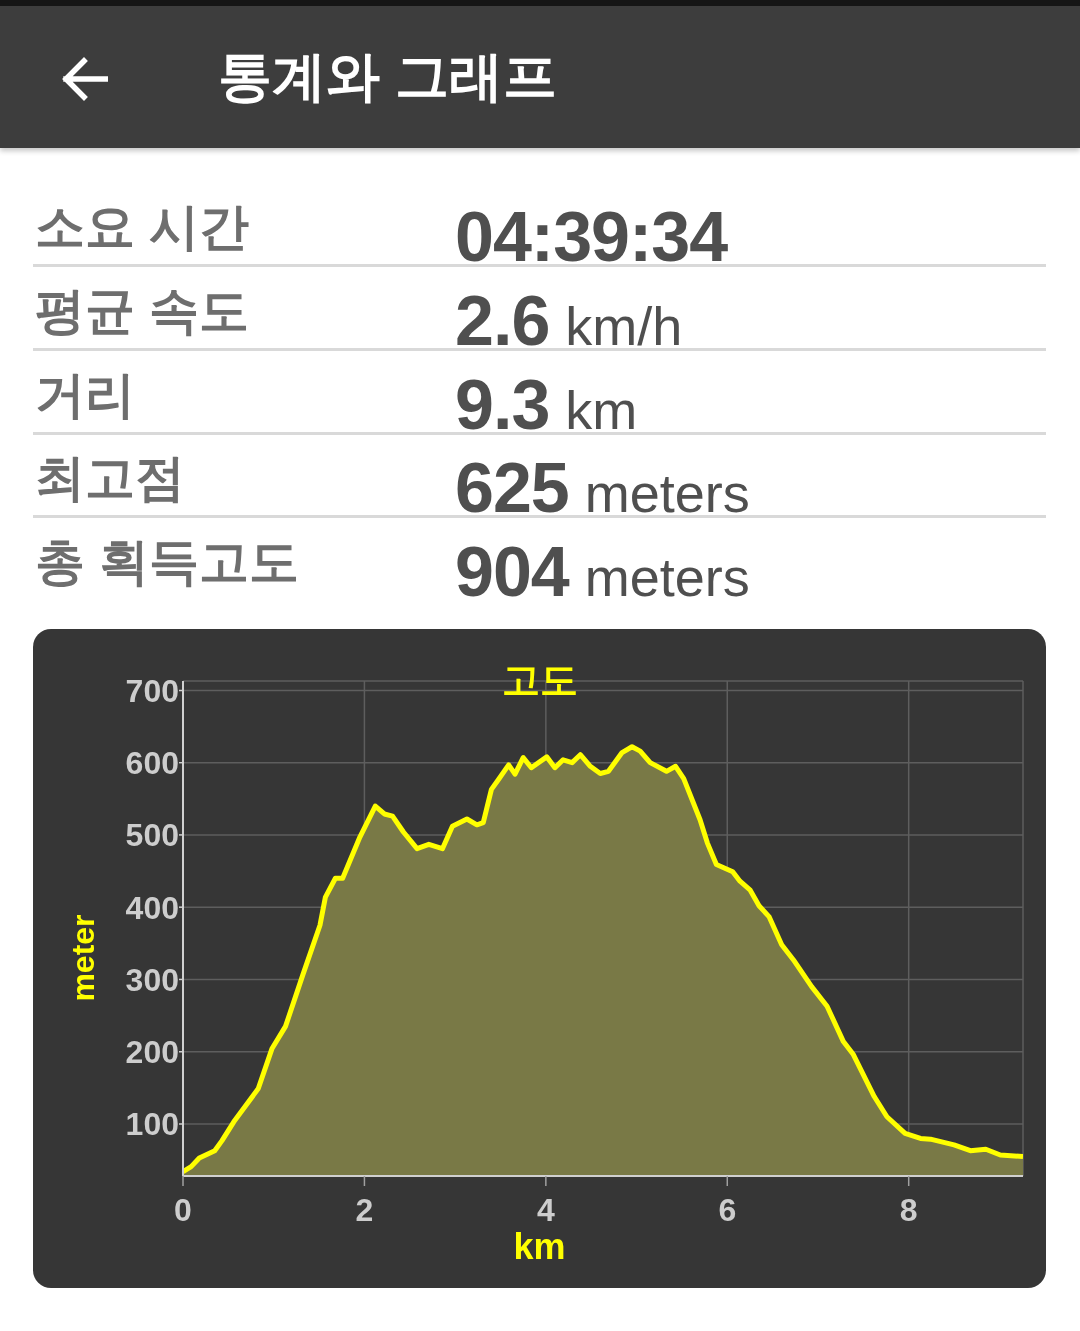 The height and width of the screenshot is (1331, 1080). I want to click on x-tick-label: 8, so click(908, 1209).